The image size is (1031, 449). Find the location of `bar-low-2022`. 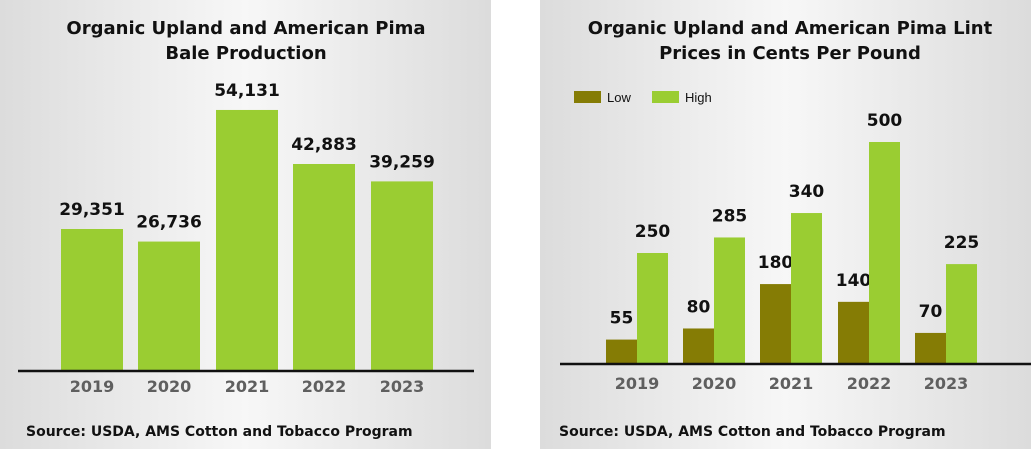

bar-low-2022 is located at coordinates (853, 332).